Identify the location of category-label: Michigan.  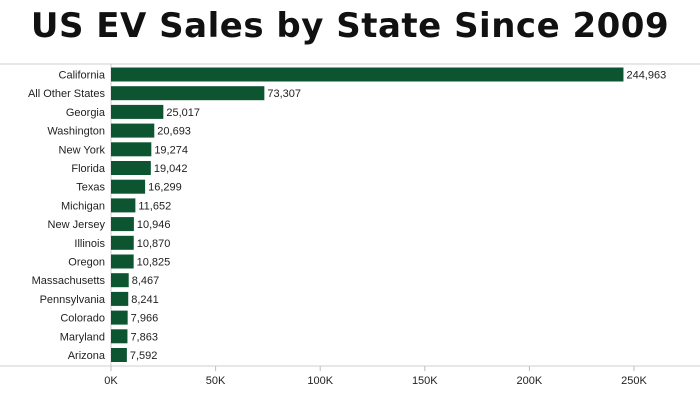
(83, 206).